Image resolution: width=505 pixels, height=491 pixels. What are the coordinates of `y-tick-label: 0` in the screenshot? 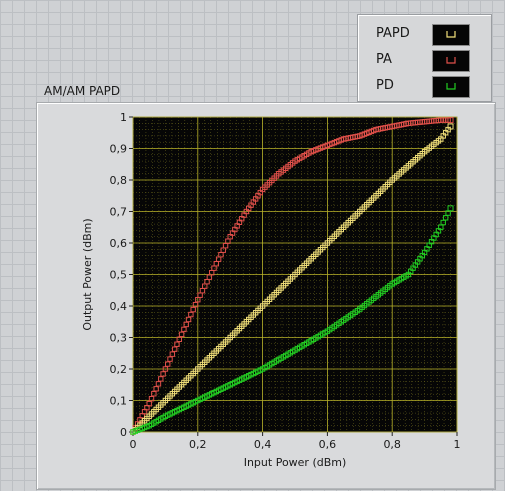 It's located at (123, 432).